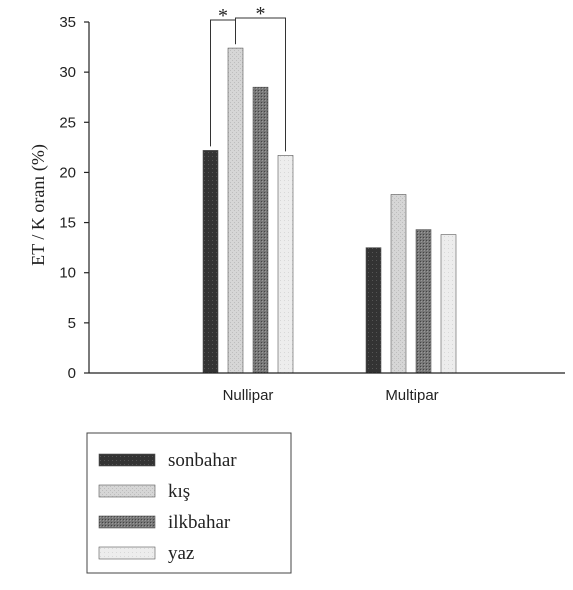 This screenshot has width=573, height=590. I want to click on bar-yaz-nullipar, so click(285, 264).